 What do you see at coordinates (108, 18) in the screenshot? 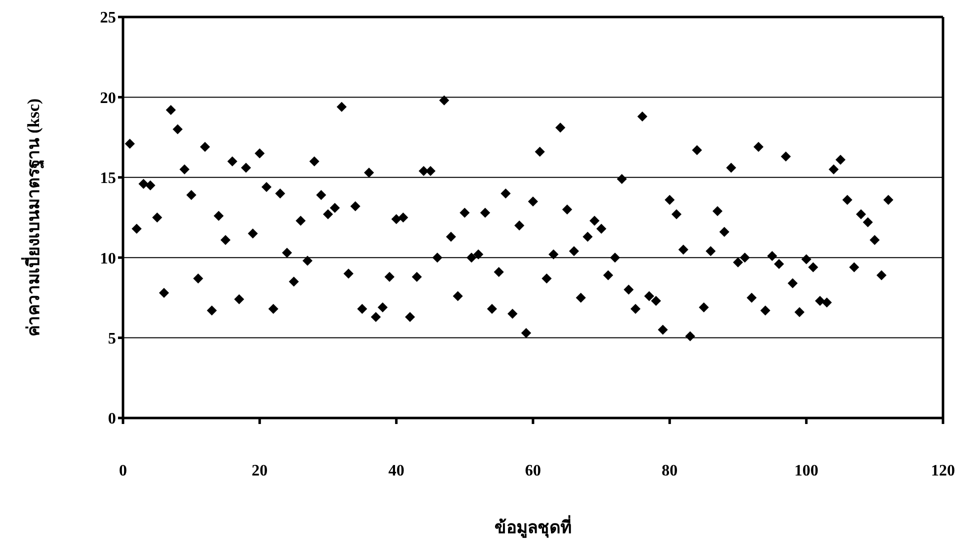
I see `y-tick-label: 25` at bounding box center [108, 18].